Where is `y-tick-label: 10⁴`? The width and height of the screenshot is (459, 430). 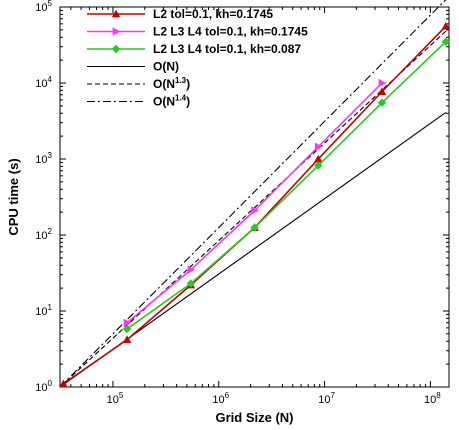 y-tick-label: 10⁴ is located at coordinates (43, 82).